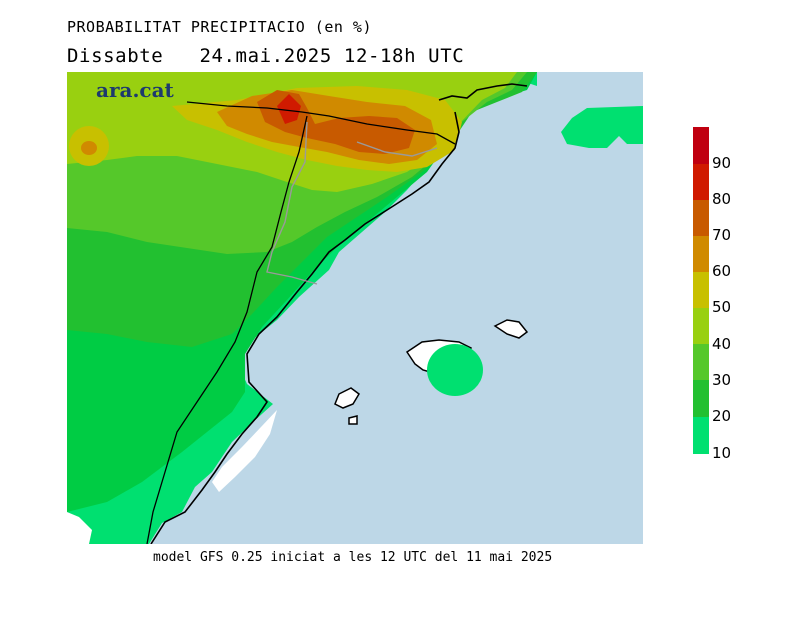  Describe the element at coordinates (353, 420) in the screenshot. I see `island-formentera` at that location.